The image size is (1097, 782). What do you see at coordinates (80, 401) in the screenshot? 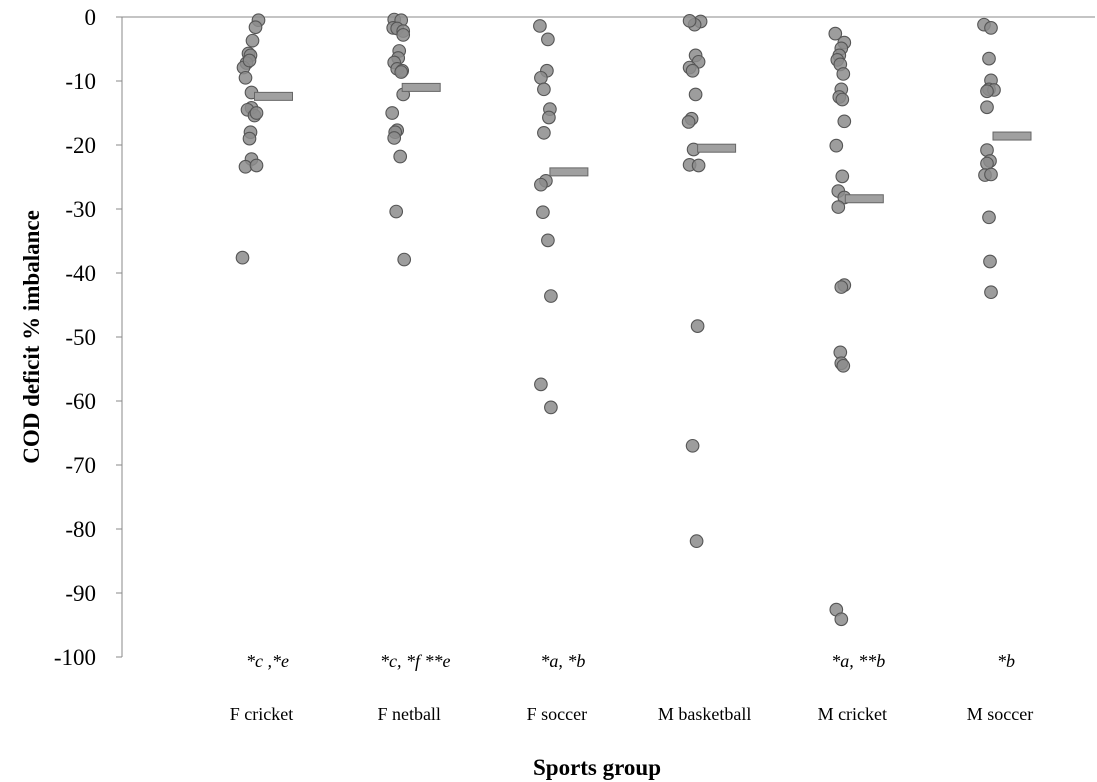
I see `y-tick-label: -60` at bounding box center [80, 401].